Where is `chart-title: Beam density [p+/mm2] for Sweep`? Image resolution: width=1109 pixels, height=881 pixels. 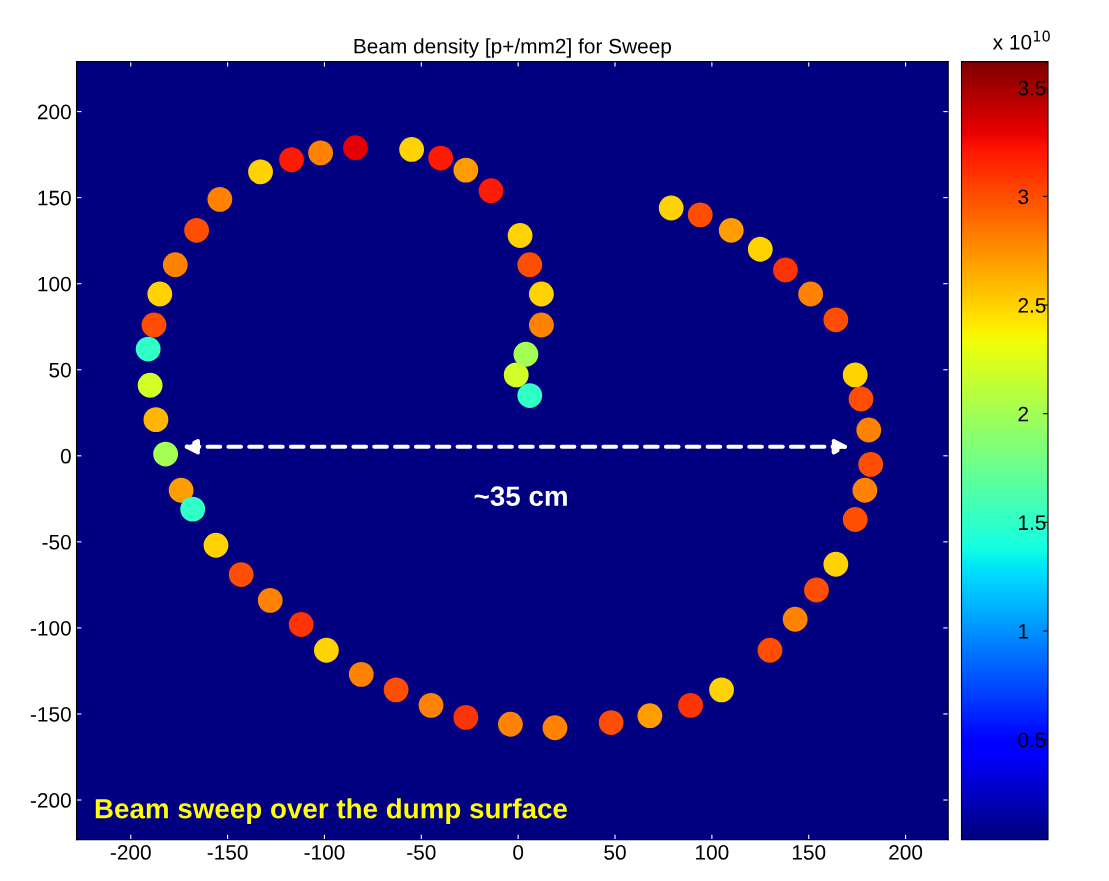 chart-title: Beam density [p+/mm2] for Sweep is located at coordinates (512, 48).